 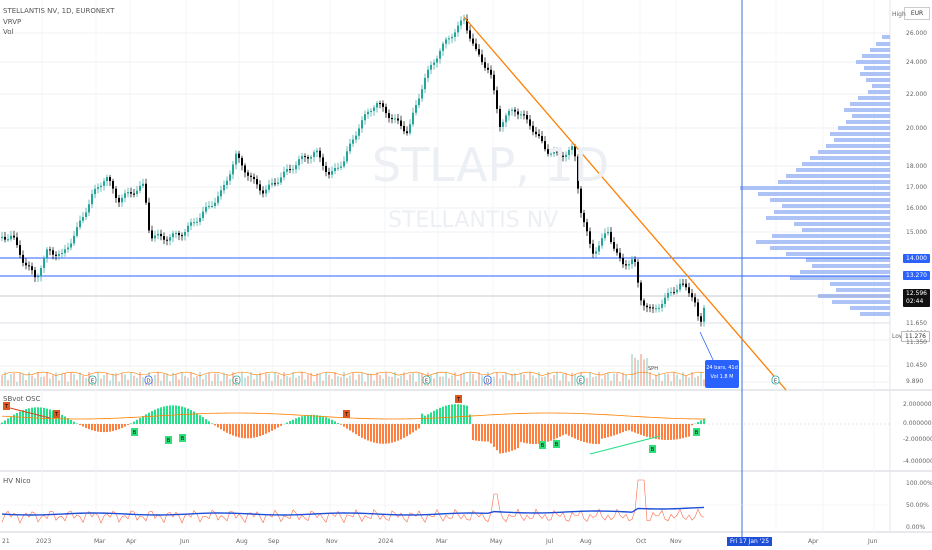 I want to click on hv-title: HV Nico, so click(x=17, y=481).